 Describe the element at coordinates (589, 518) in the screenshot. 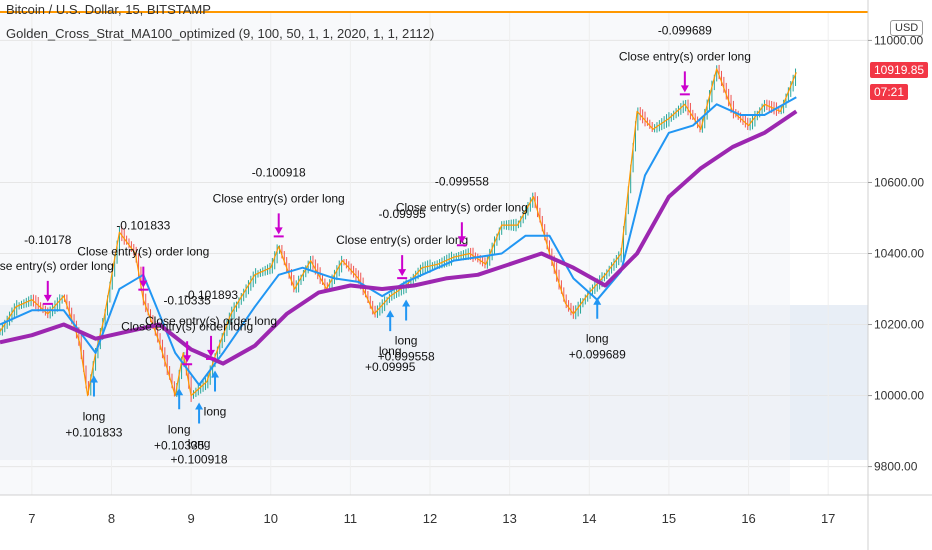

I see `x-tick-label: 14` at that location.